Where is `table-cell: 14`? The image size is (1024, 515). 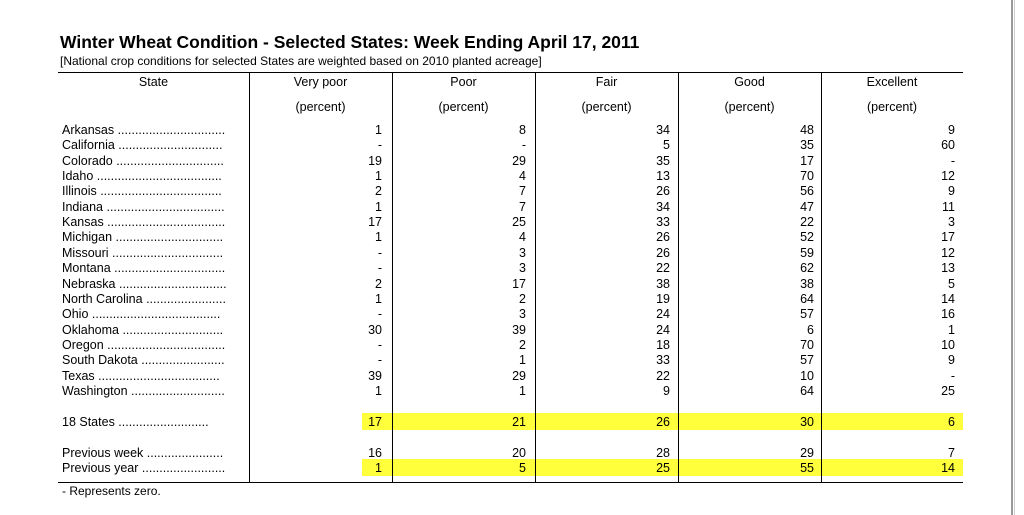
table-cell: 14 is located at coordinates (948, 298).